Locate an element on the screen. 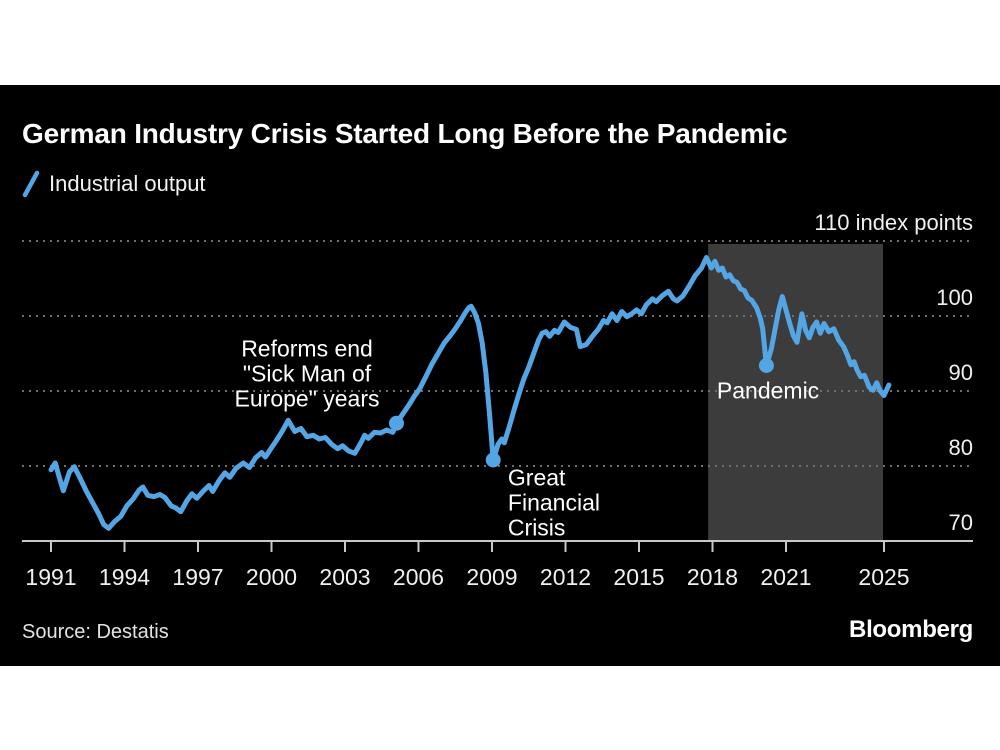 This screenshot has width=1000, height=750. y-axis-label-80: 80 is located at coordinates (961, 447).